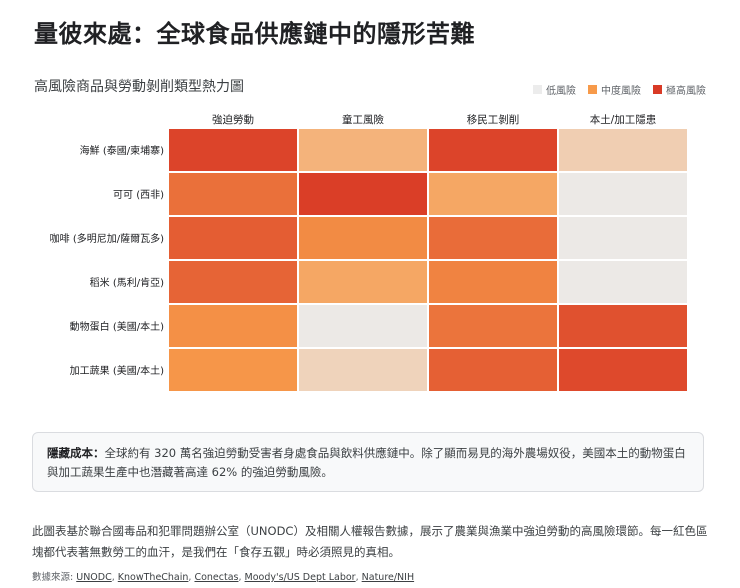  Describe the element at coordinates (233, 370) in the screenshot. I see `heatmap-cell-r5-c0` at that location.